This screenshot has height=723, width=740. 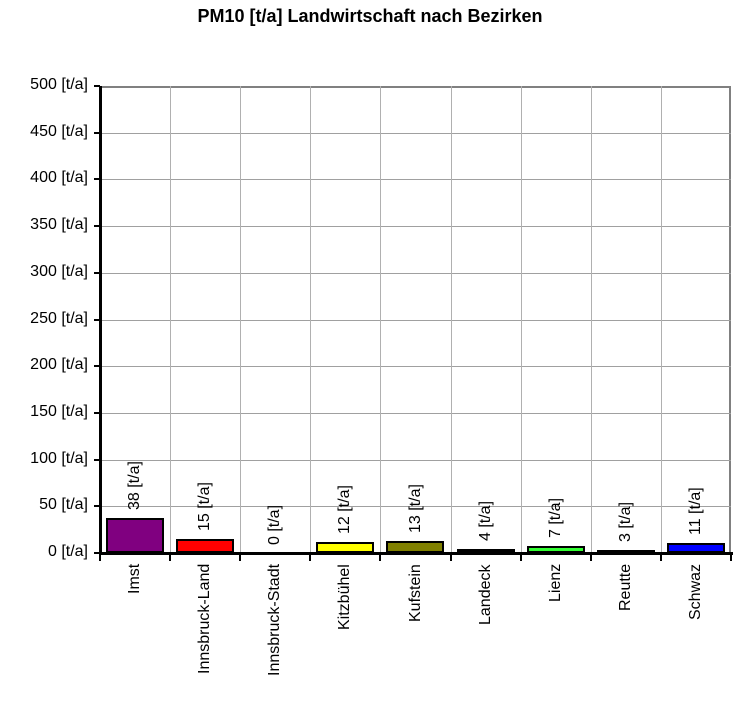 I want to click on y-axis, so click(x=100, y=320).